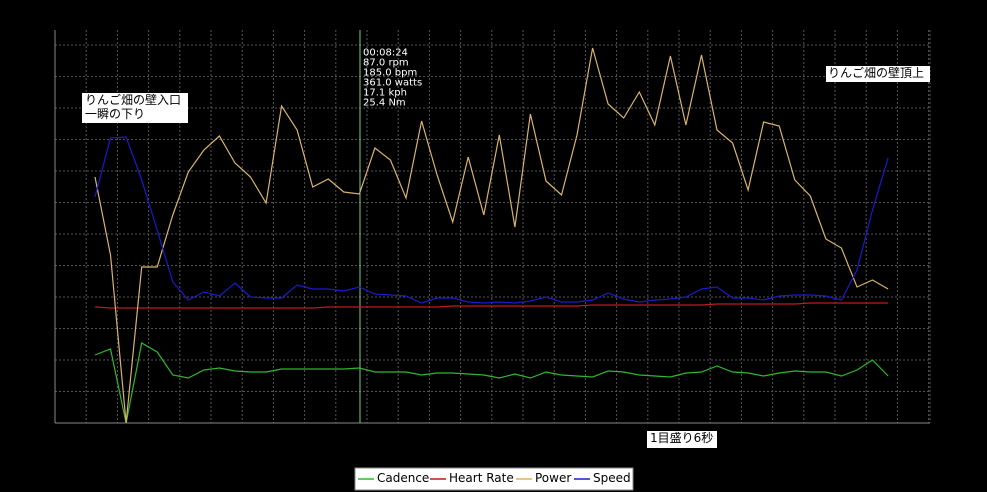 The height and width of the screenshot is (492, 987). Describe the element at coordinates (115, 114) in the screenshot. I see `annotation: 一瞬の下り` at that location.